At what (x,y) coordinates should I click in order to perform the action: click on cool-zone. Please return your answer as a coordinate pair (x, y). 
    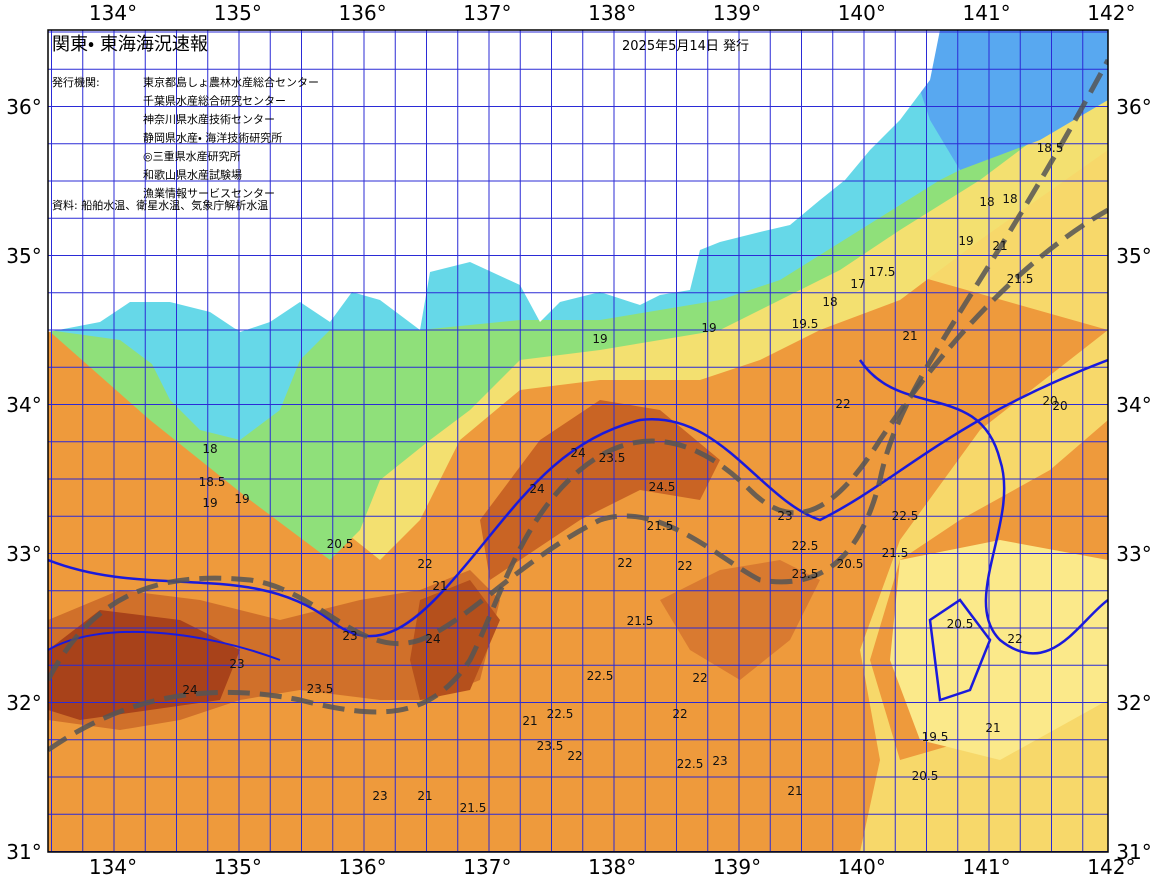
    Looking at the image, I should click on (999, 650).